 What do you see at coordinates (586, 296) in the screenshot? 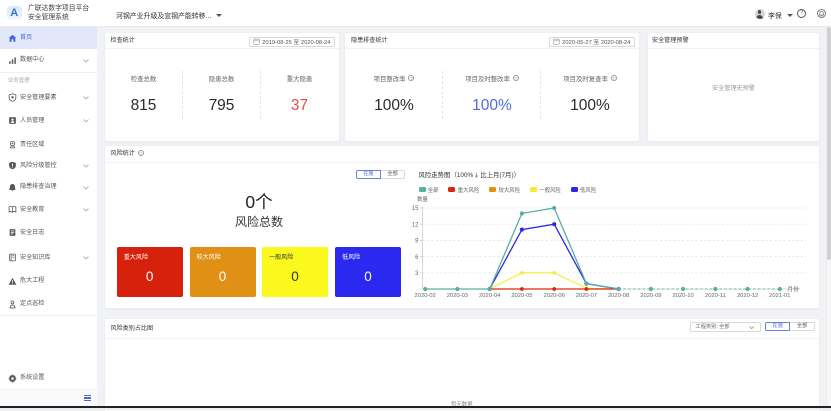
I see `svg-text: 2020-07` at bounding box center [586, 296].